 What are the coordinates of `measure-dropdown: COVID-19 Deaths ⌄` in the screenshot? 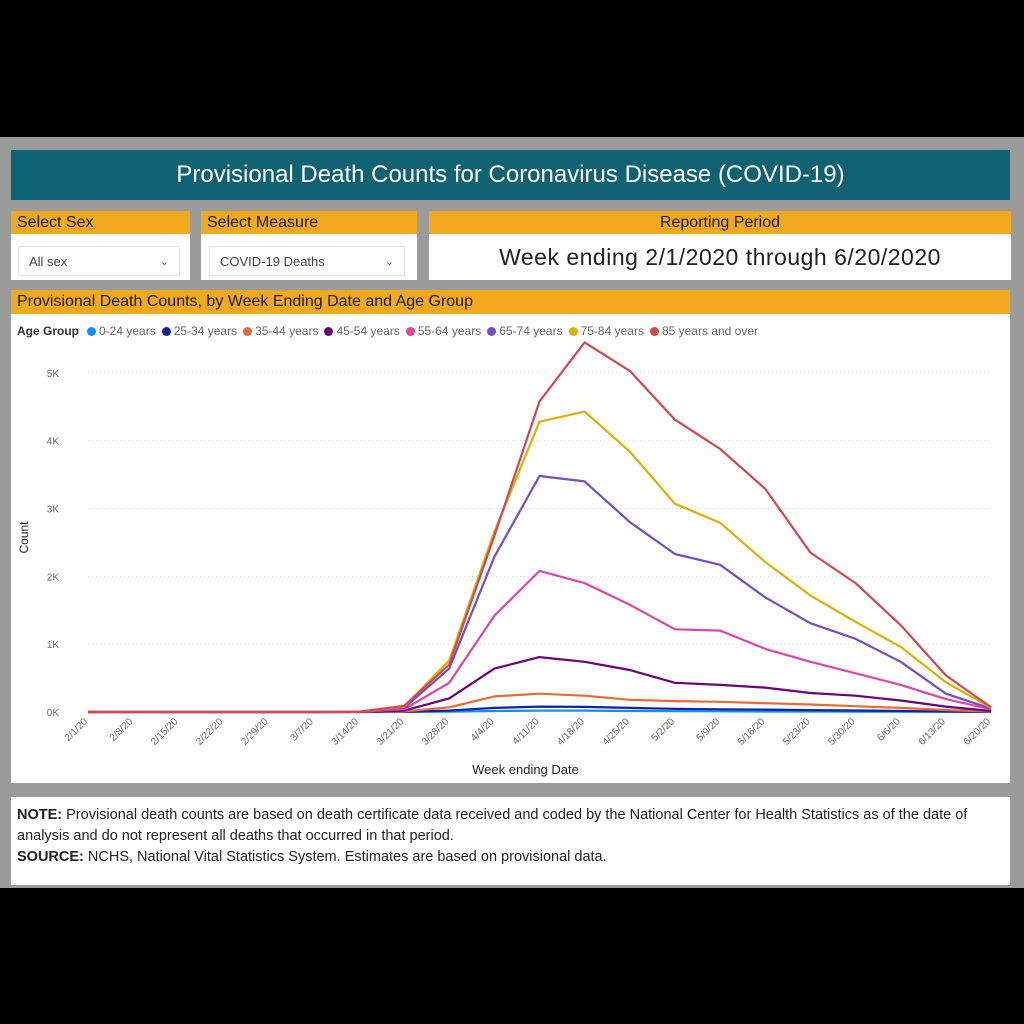 It's located at (307, 261).